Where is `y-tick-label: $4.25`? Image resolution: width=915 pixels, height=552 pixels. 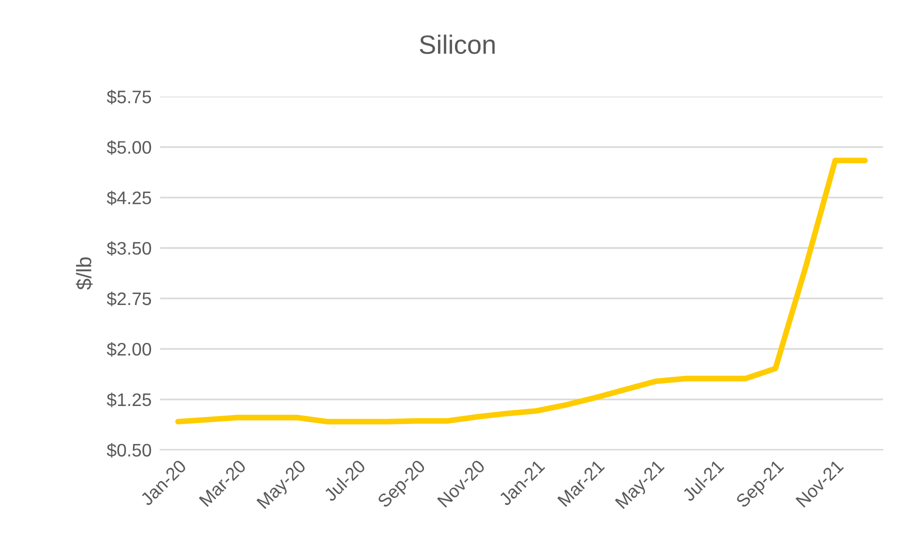
y-tick-label: $4.25 is located at coordinates (129, 198).